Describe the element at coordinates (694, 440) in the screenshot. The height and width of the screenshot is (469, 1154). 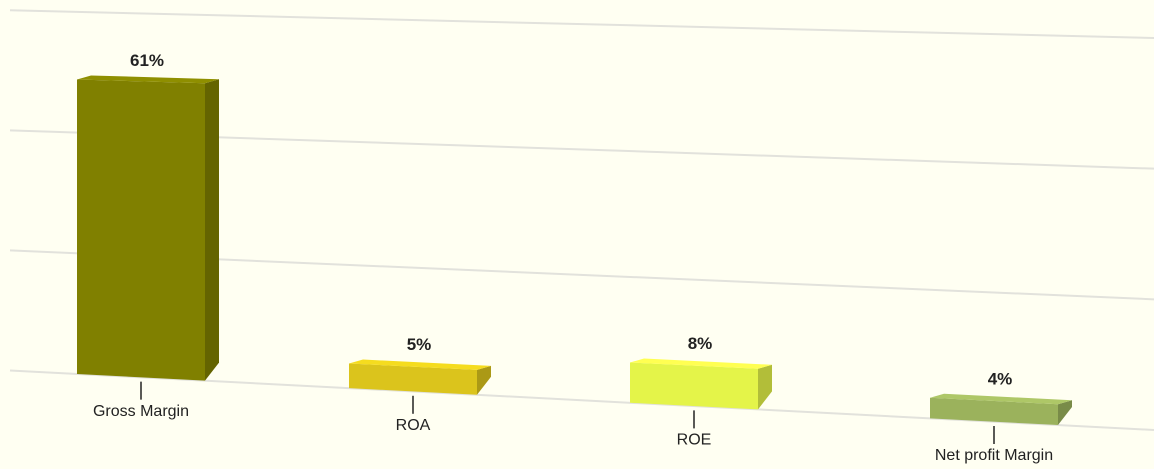
I see `x-tick-label: ROE` at that location.